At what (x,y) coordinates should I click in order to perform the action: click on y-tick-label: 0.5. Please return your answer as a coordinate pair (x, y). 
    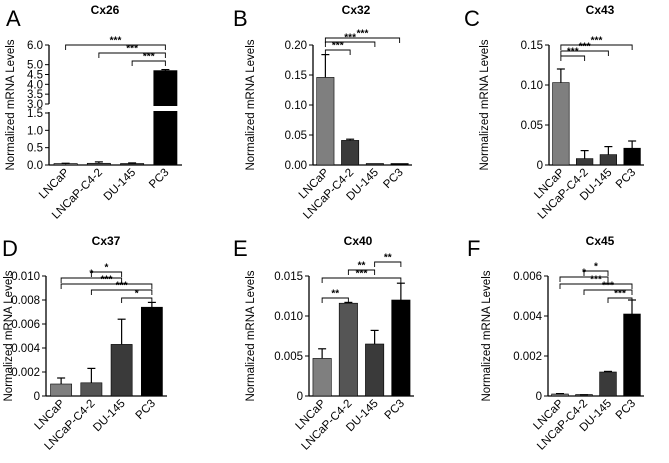
    Looking at the image, I should click on (35, 149).